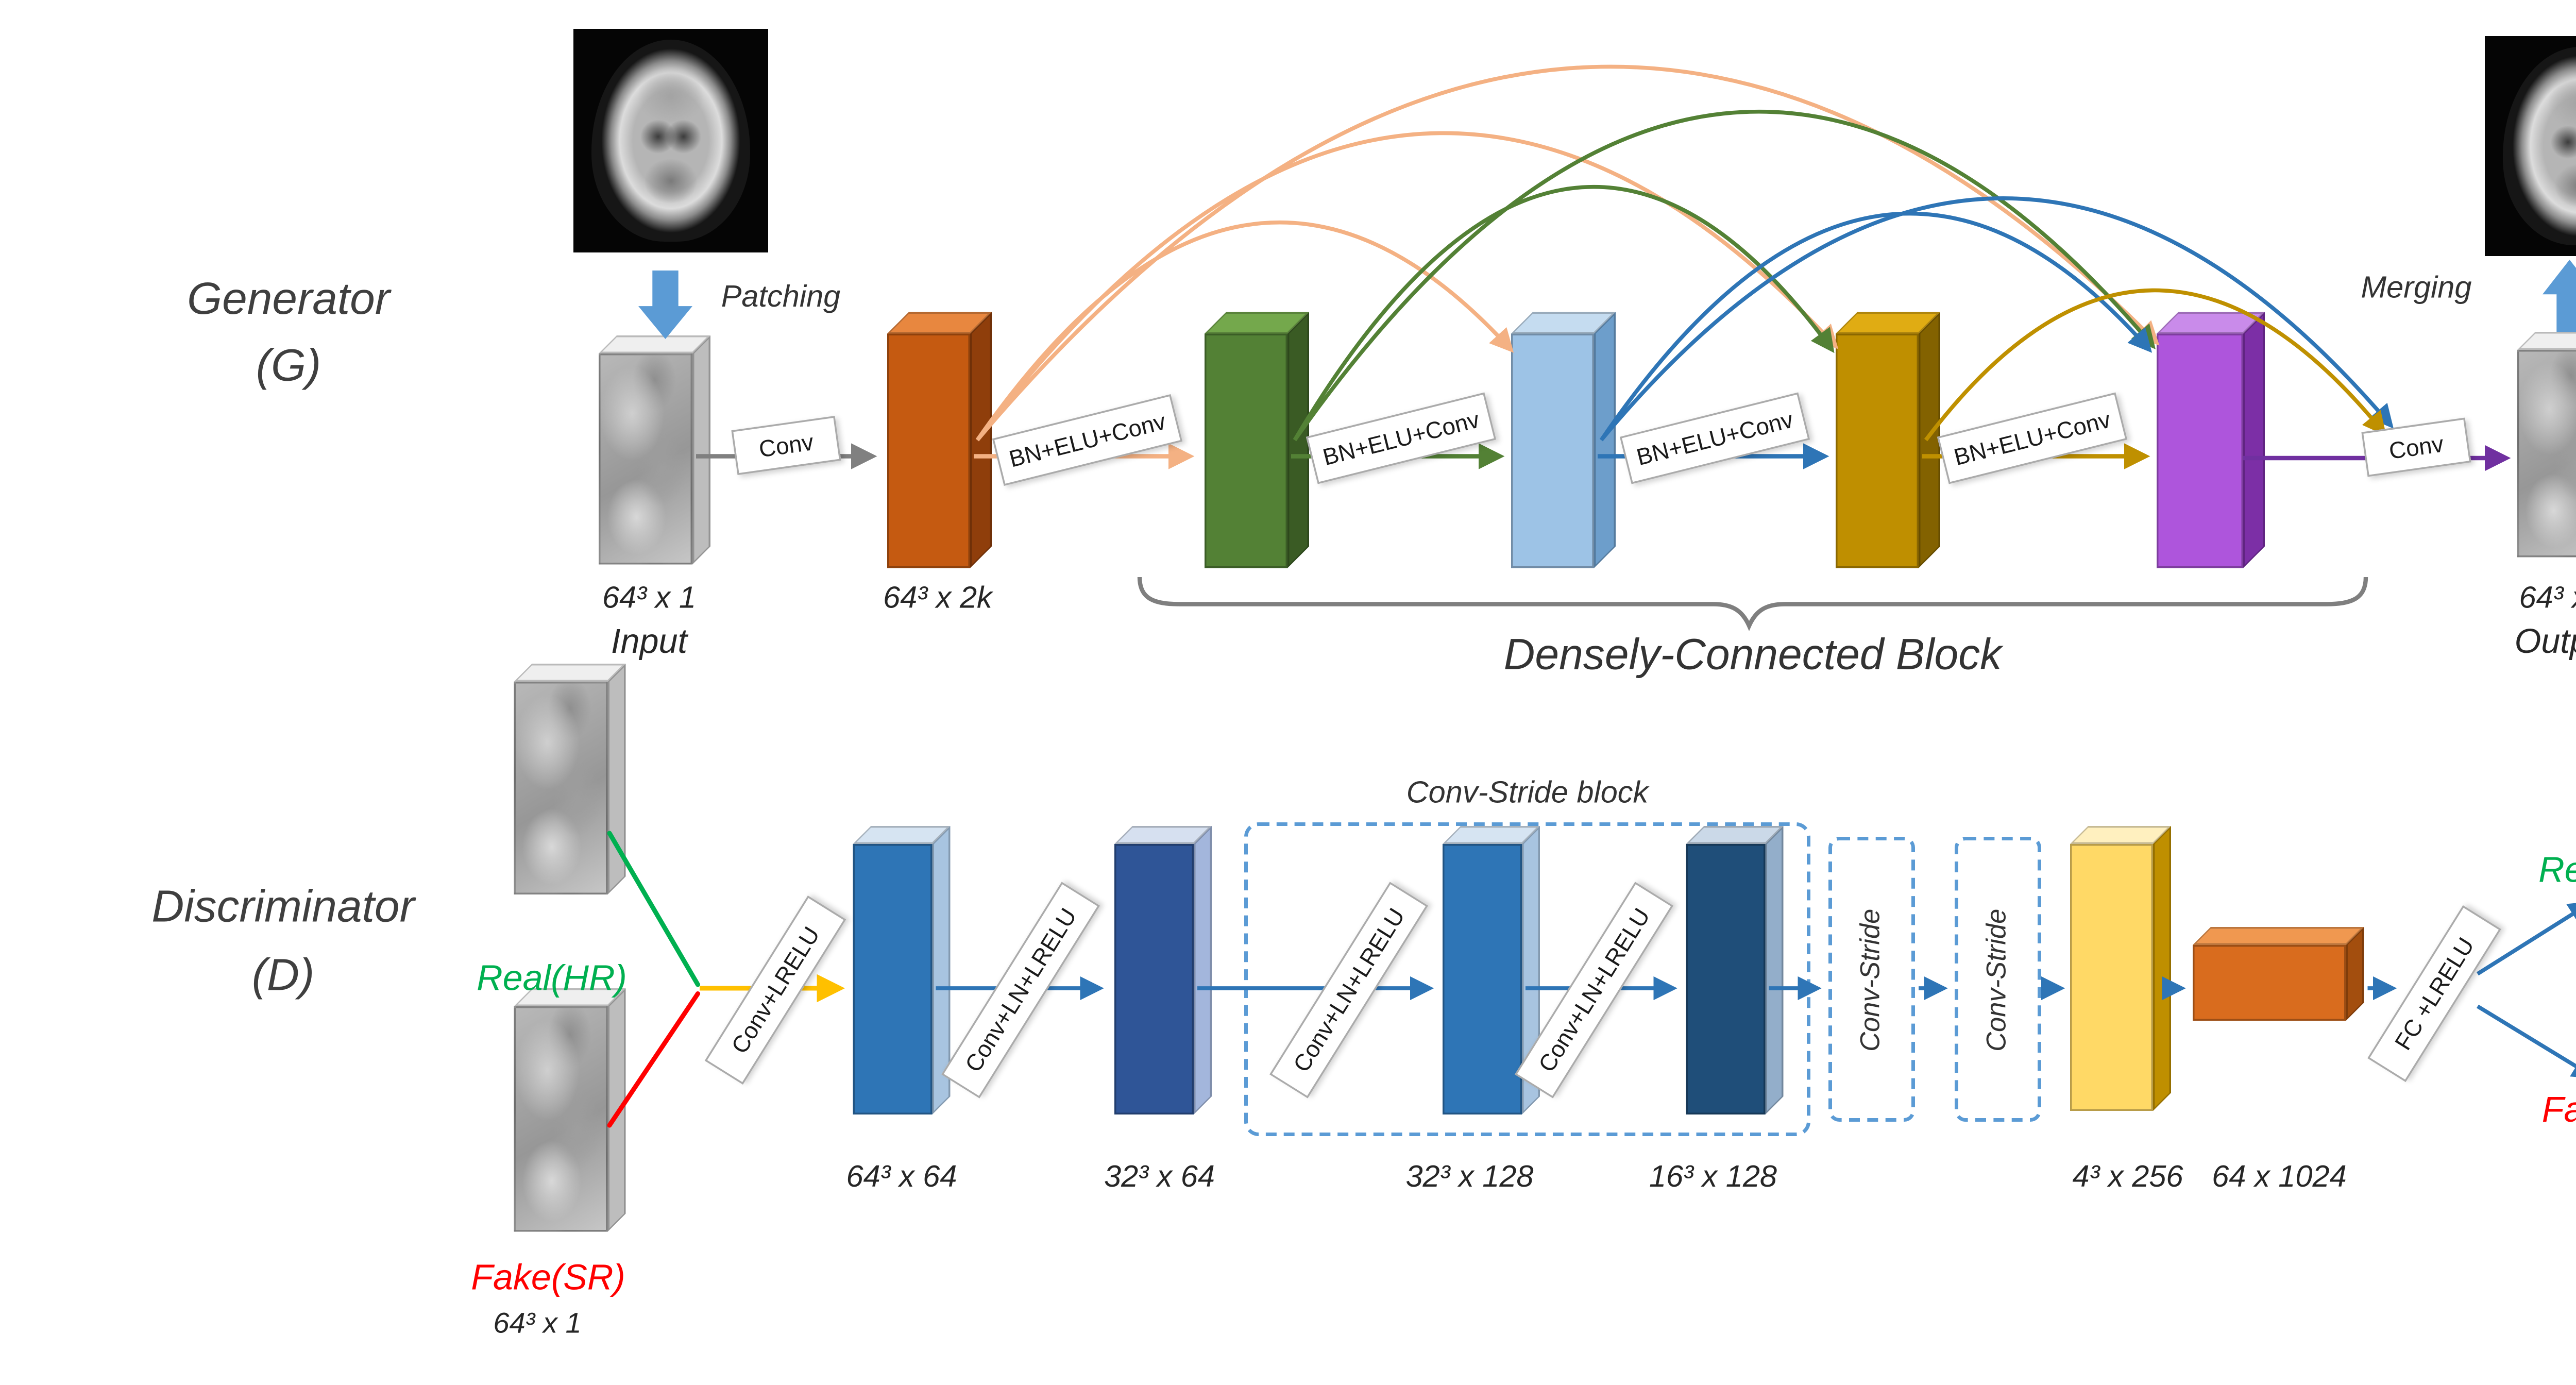 This screenshot has height=1385, width=2576. What do you see at coordinates (2559, 296) in the screenshot?
I see `merging-arrow-icon` at bounding box center [2559, 296].